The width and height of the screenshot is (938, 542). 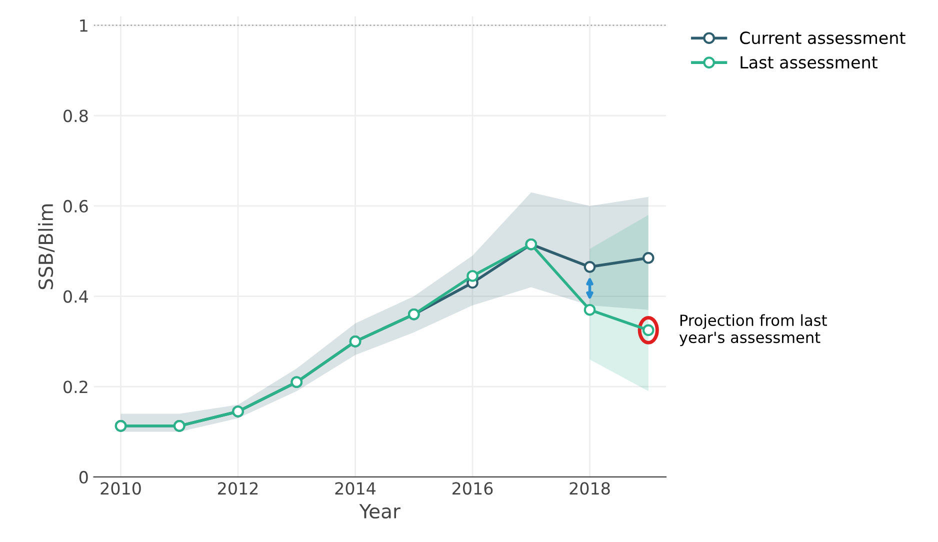 What do you see at coordinates (379, 511) in the screenshot?
I see `x-axis-title: Year` at bounding box center [379, 511].